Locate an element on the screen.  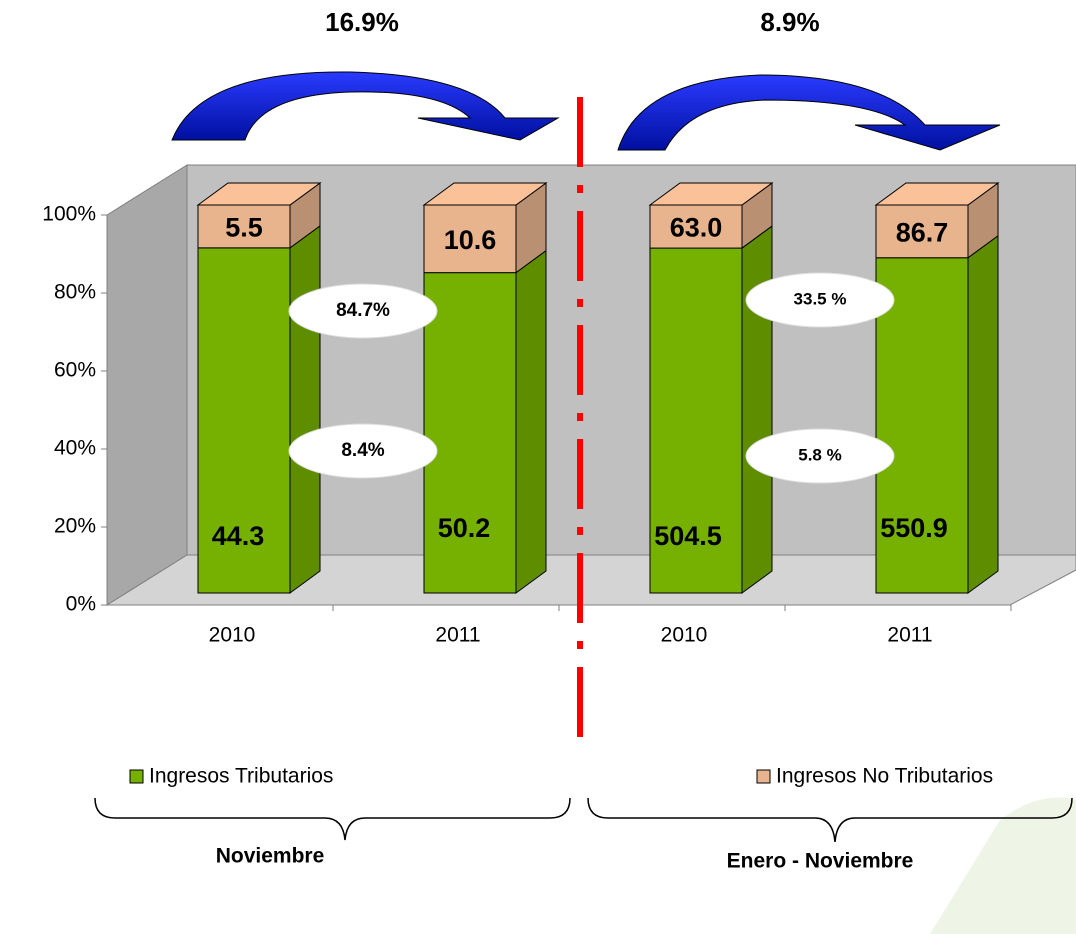
y-tick-label: 100% is located at coordinates (69, 214).